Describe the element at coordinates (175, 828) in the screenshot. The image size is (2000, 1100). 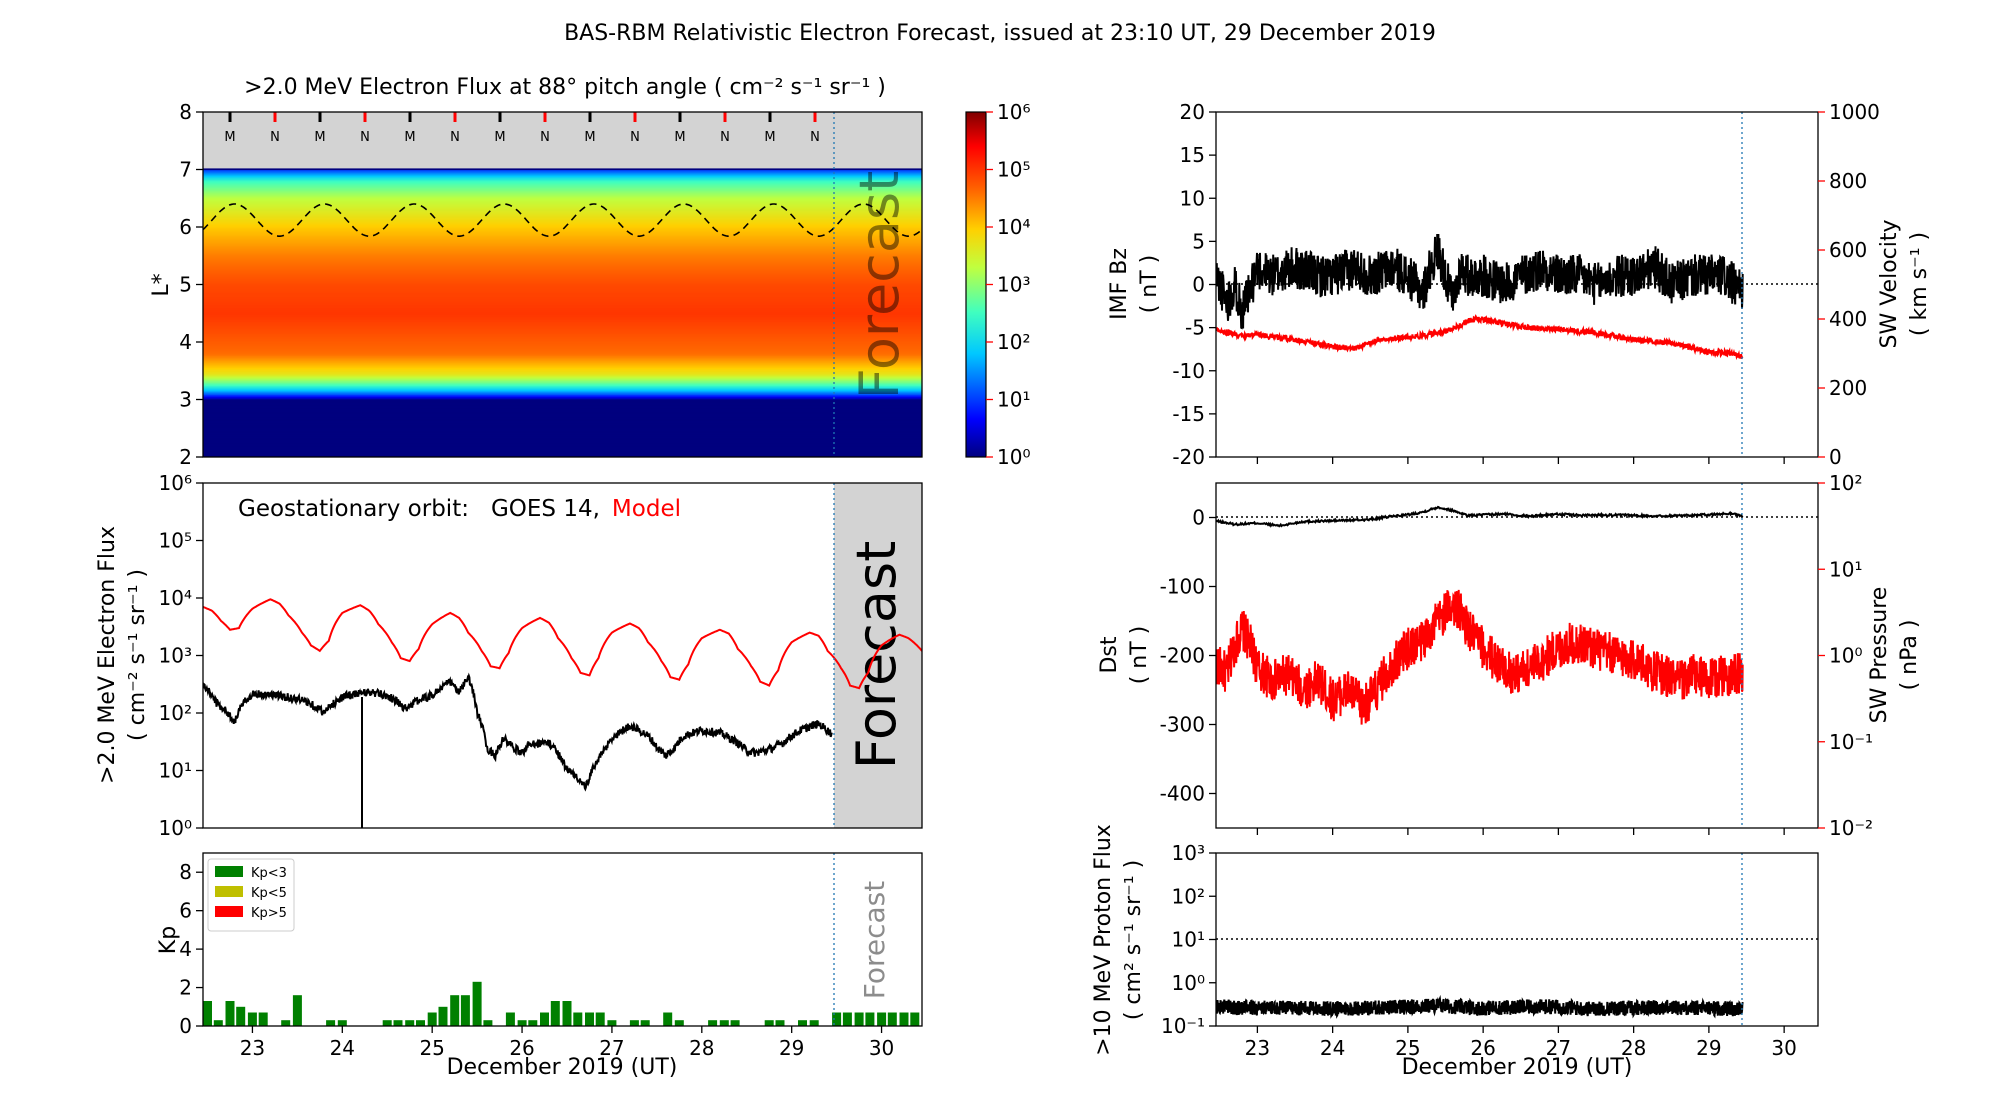
I see `geo-y-tick-label: 10⁰` at that location.